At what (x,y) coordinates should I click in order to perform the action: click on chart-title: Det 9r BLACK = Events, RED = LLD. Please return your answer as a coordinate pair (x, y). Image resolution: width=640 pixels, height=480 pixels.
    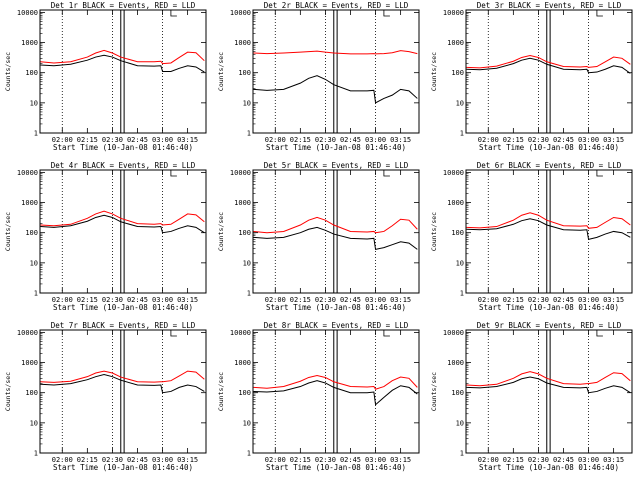
    Looking at the image, I should click on (549, 325).